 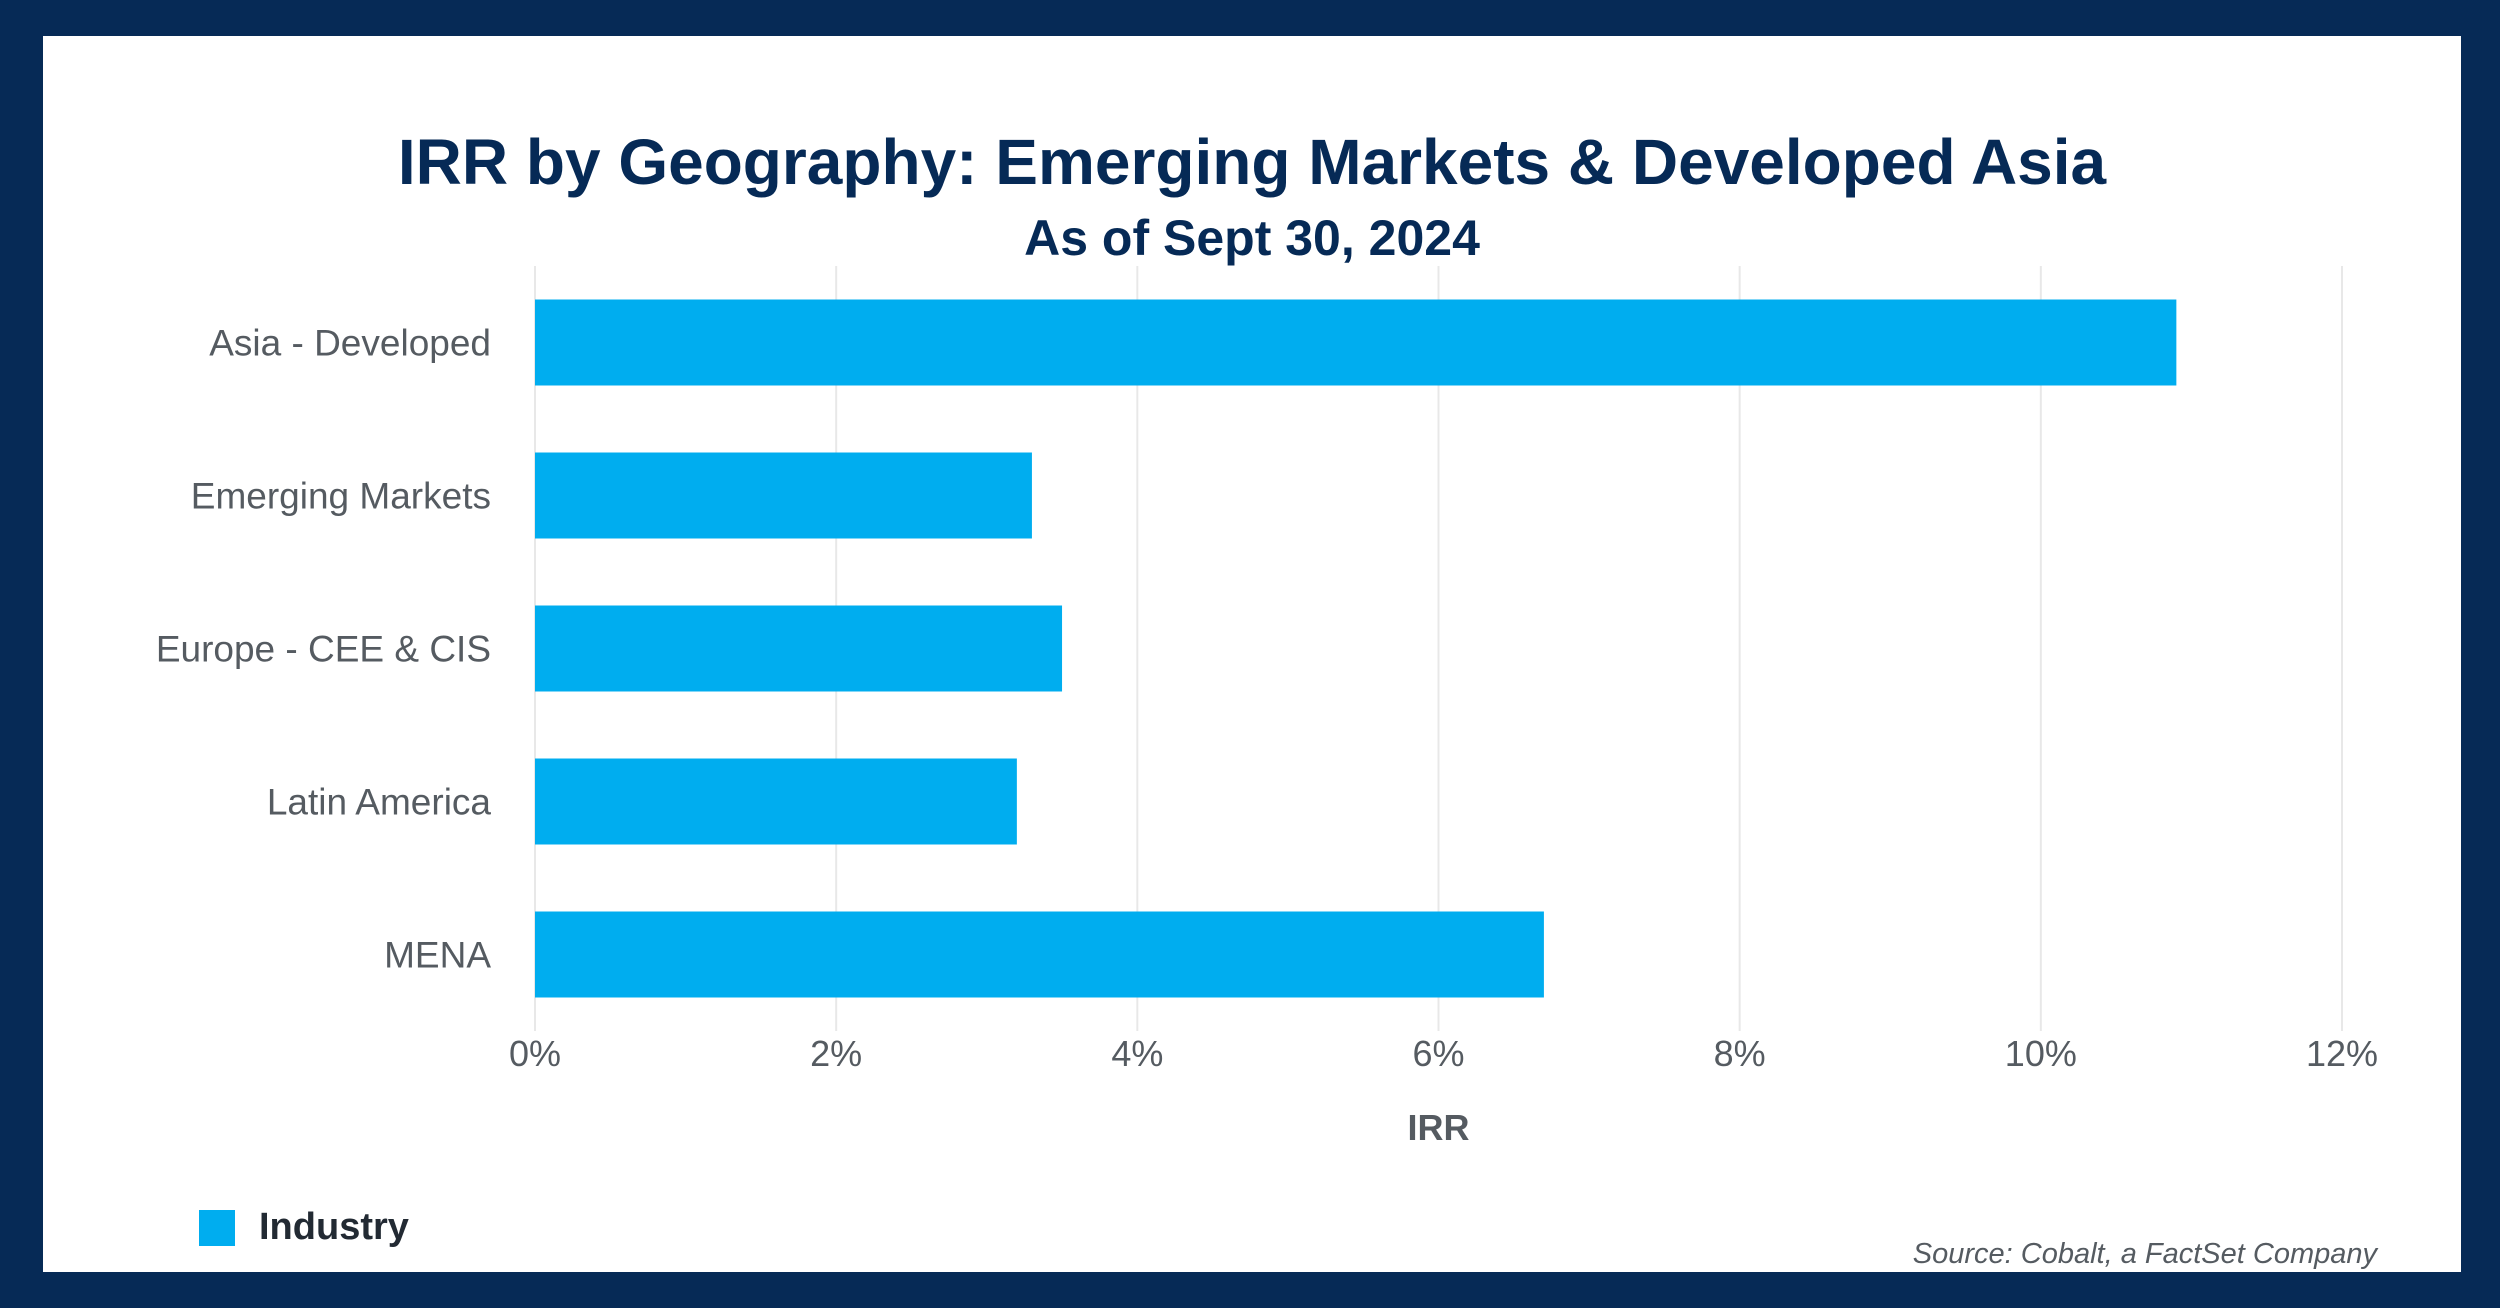 What do you see at coordinates (341, 496) in the screenshot?
I see `category-label: Emerging Markets` at bounding box center [341, 496].